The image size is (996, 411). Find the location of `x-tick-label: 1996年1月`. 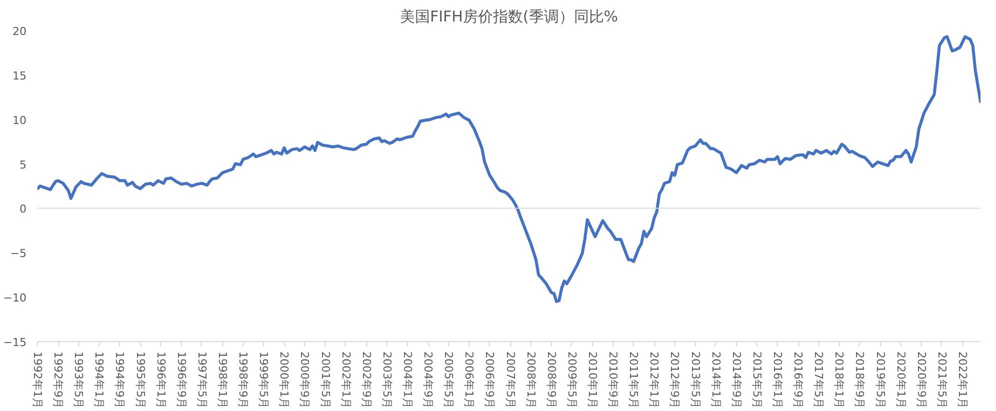

x-tick-label: 1996年1月 is located at coordinates (161, 380).